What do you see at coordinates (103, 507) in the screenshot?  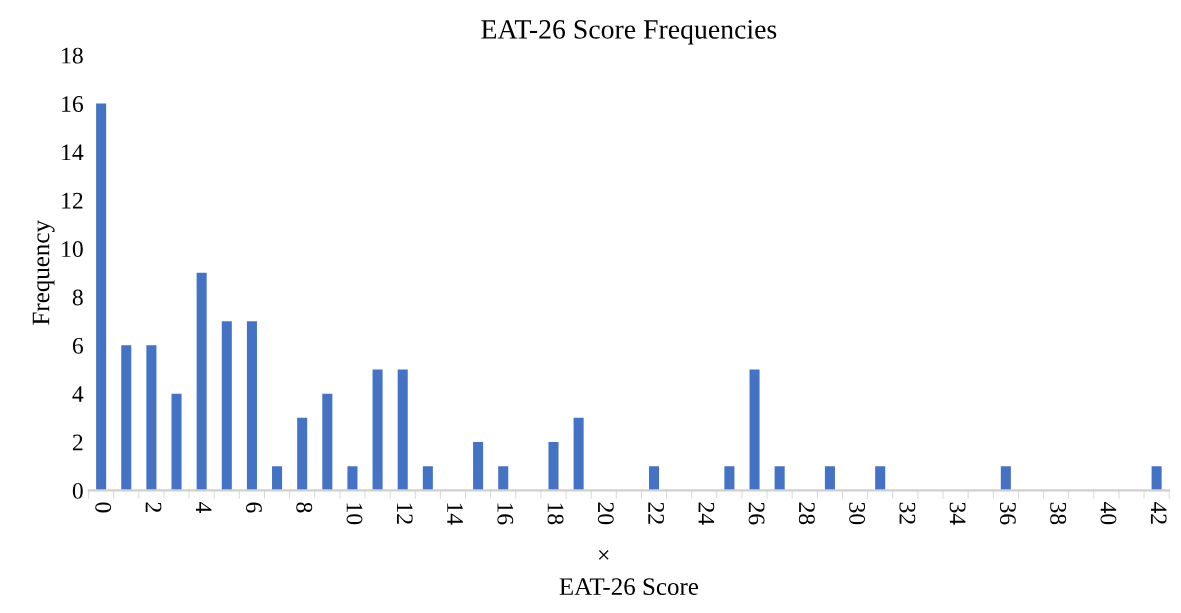 I see `x-tick-label: 0` at bounding box center [103, 507].